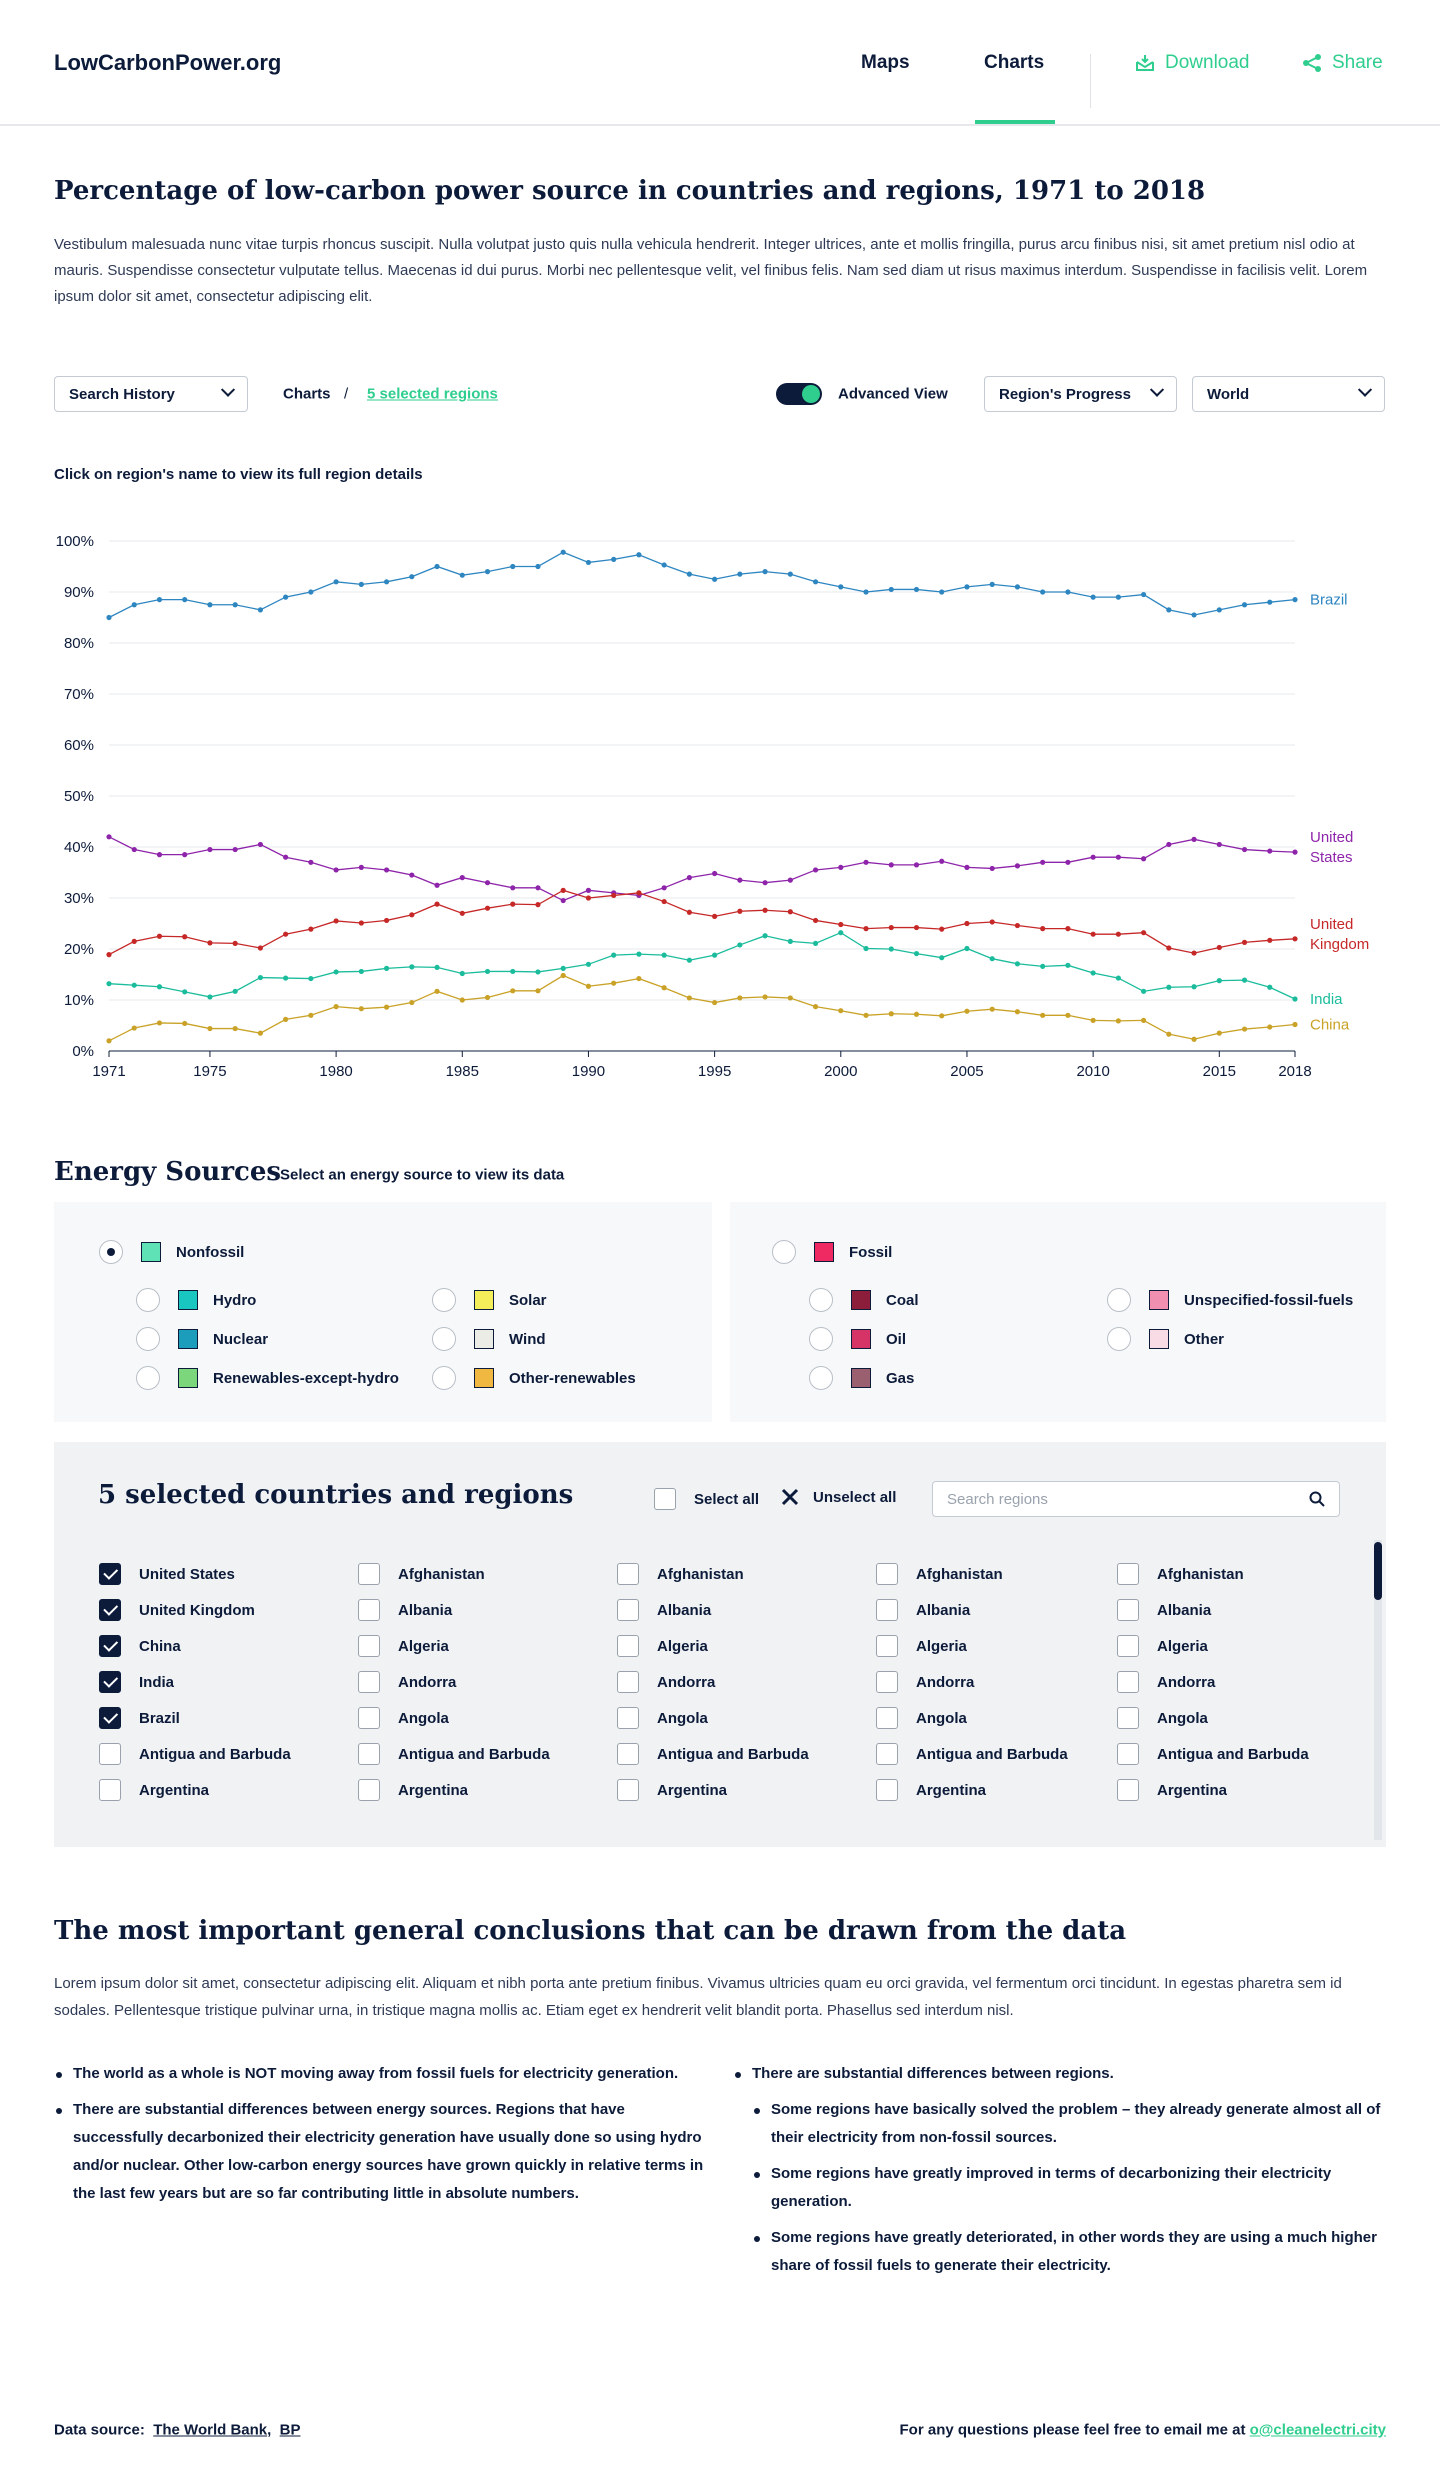  I want to click on nonfossil-option-wind: Wind, so click(489, 1339).